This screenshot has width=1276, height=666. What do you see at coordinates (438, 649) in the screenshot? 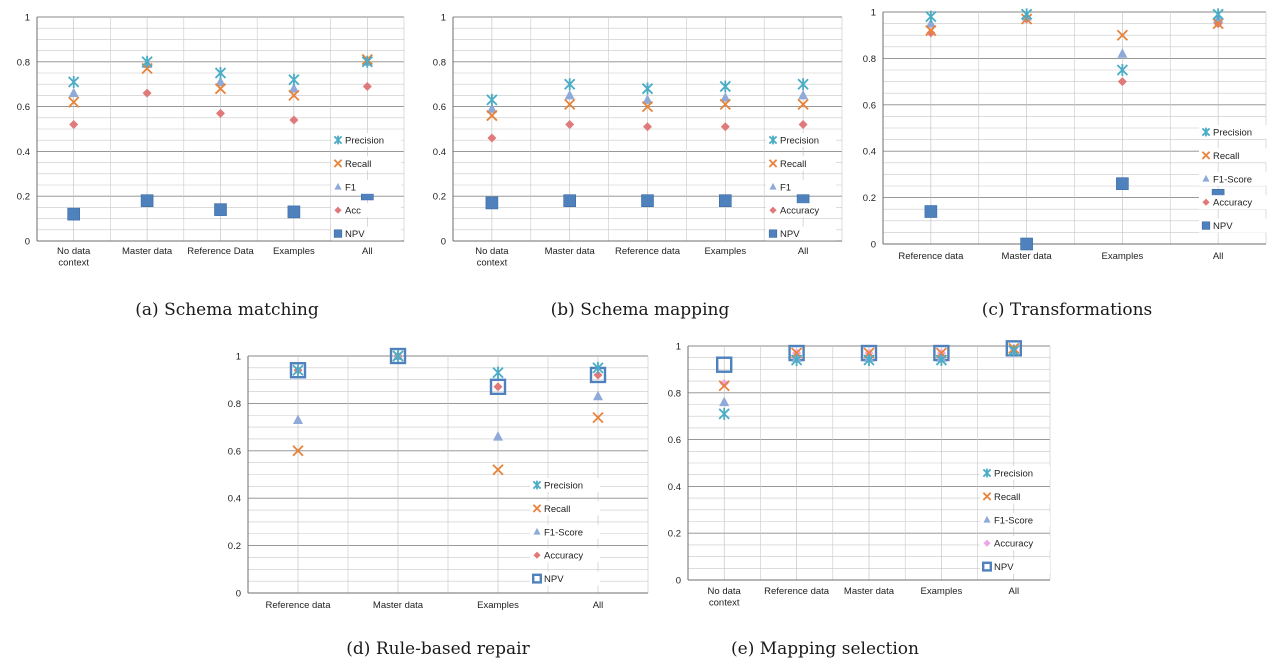
I see `chart-caption: (d) Rule-based repair` at bounding box center [438, 649].